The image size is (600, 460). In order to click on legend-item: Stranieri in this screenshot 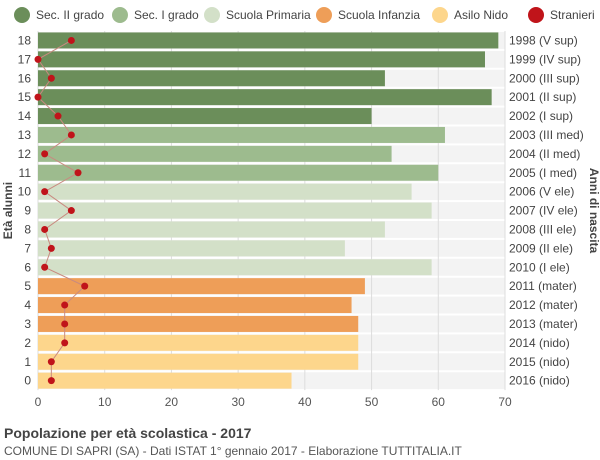, I will do `click(561, 15)`.